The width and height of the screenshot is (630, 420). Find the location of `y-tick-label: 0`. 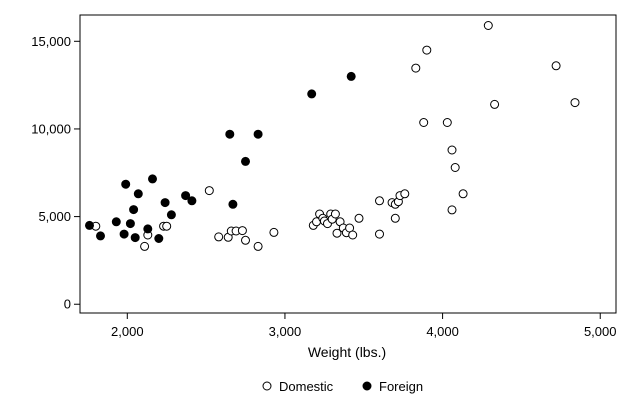

y-tick-label: 0 is located at coordinates (67, 304).